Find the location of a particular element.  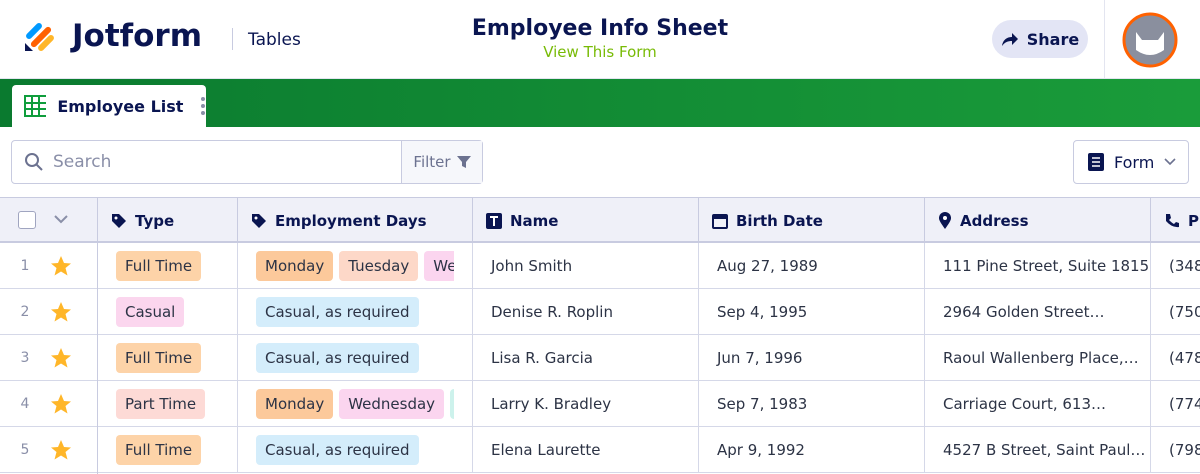

search-box is located at coordinates (247, 162).